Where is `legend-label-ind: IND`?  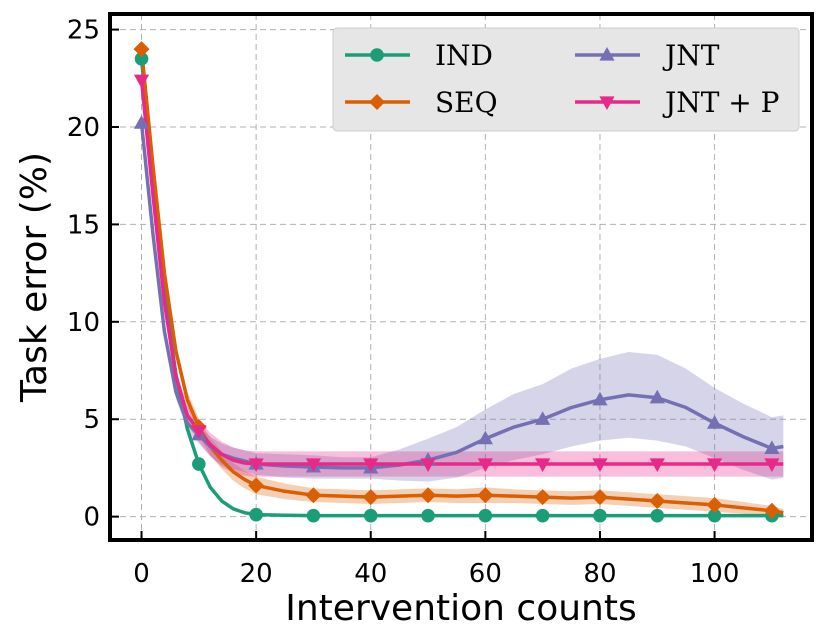
legend-label-ind: IND is located at coordinates (464, 55).